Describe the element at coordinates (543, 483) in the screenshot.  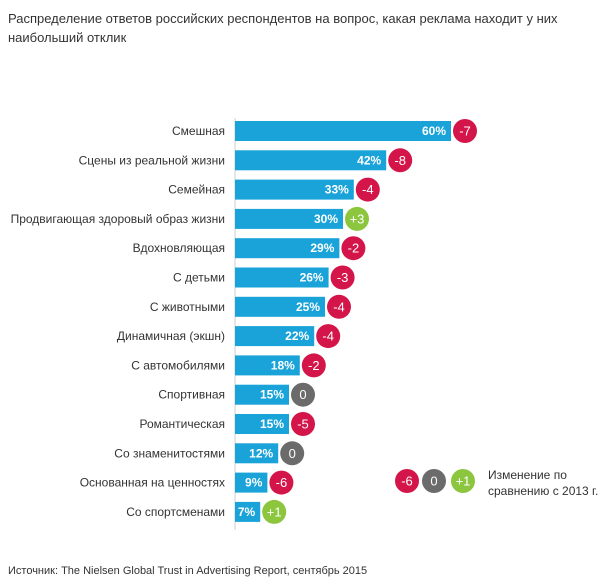
I see `legend-label: Изменение по сравнению с 2013 г.` at that location.